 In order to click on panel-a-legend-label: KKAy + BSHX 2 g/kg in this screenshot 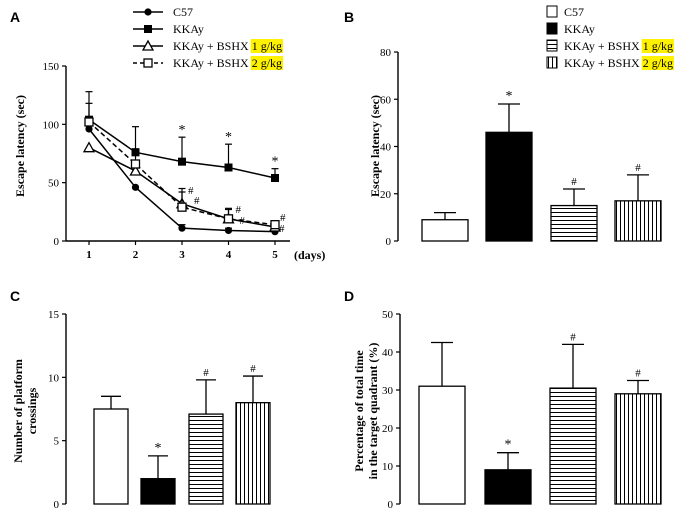, I will do `click(227, 63)`.